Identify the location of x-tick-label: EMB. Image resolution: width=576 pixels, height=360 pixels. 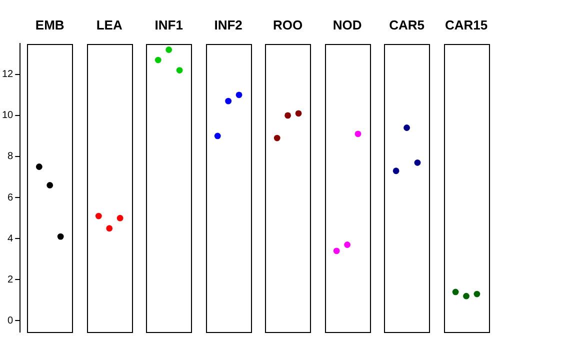
(49, 24).